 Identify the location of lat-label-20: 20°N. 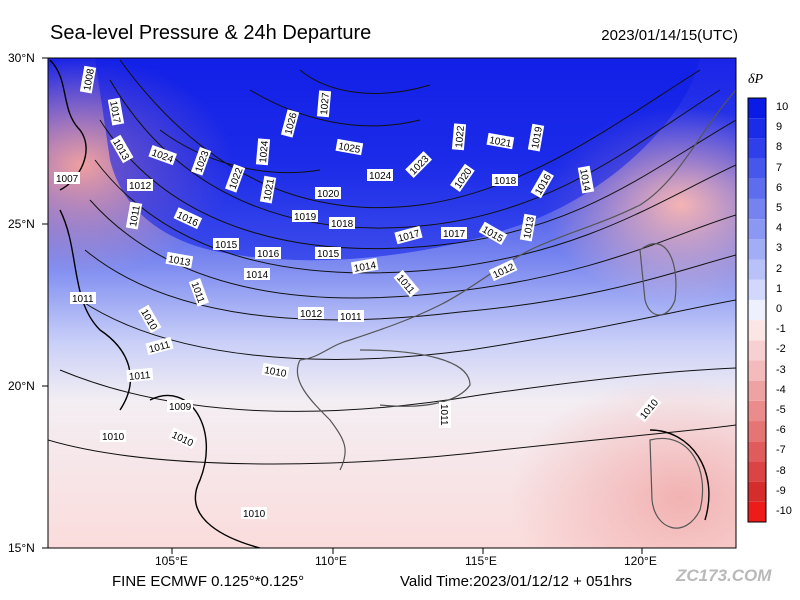
(21, 386).